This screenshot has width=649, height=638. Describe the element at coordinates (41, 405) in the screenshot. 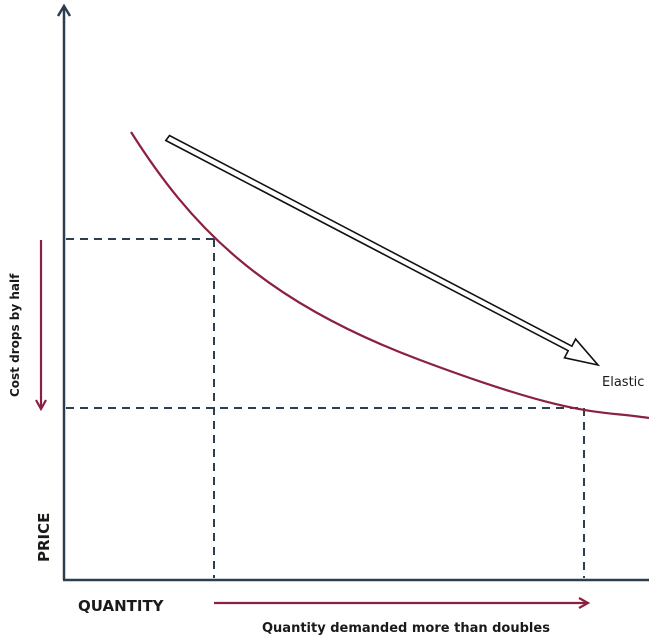

I see `price-change-arrowhead` at that location.